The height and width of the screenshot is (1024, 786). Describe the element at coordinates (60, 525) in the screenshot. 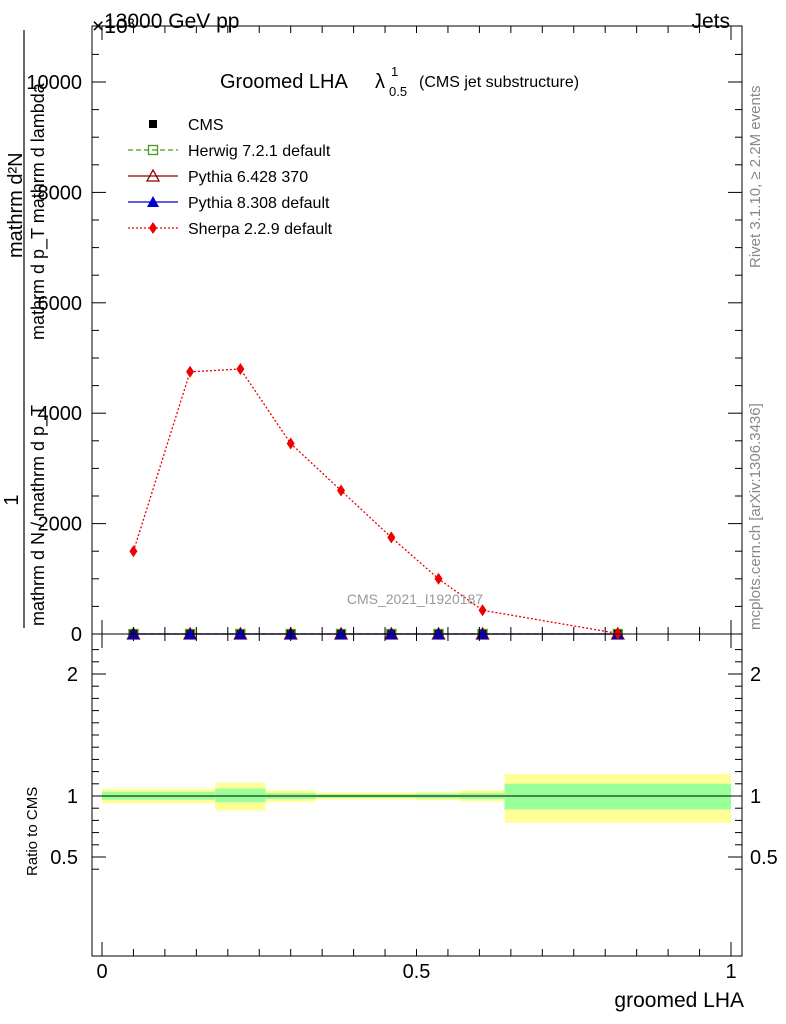

I see `main-y-tick-label: 2000` at that location.